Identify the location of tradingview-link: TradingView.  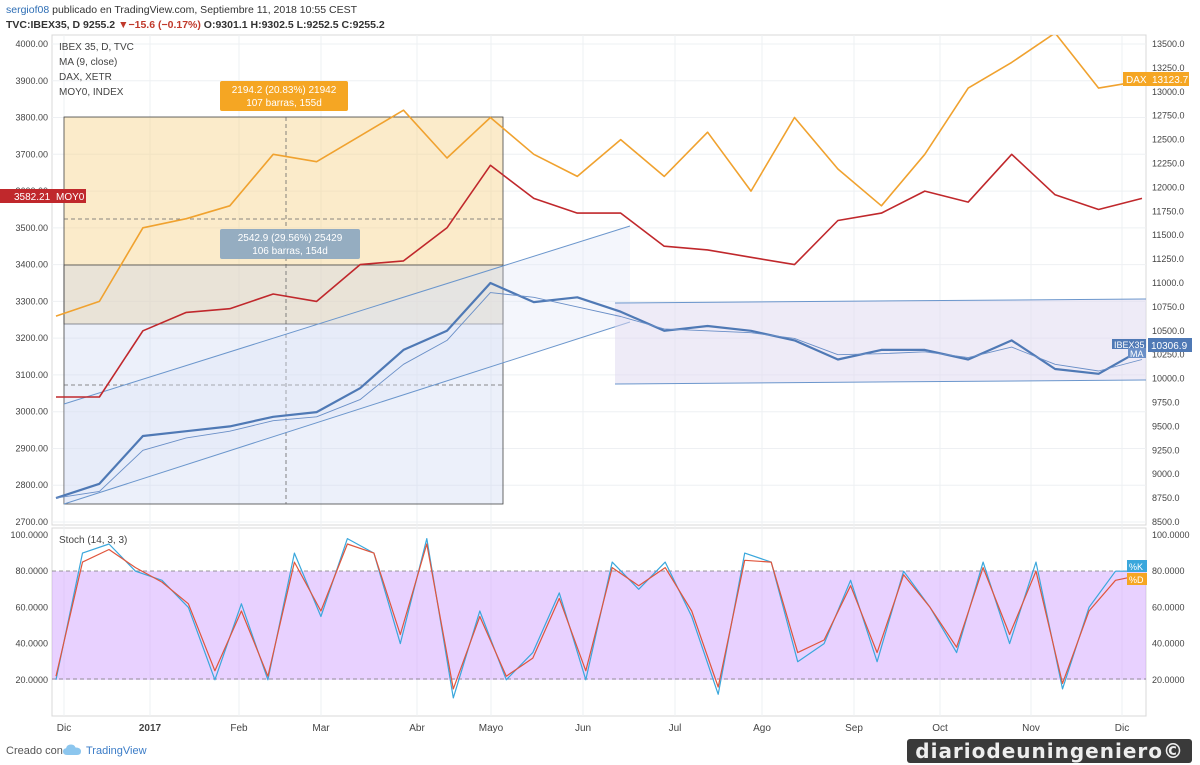
(116, 751).